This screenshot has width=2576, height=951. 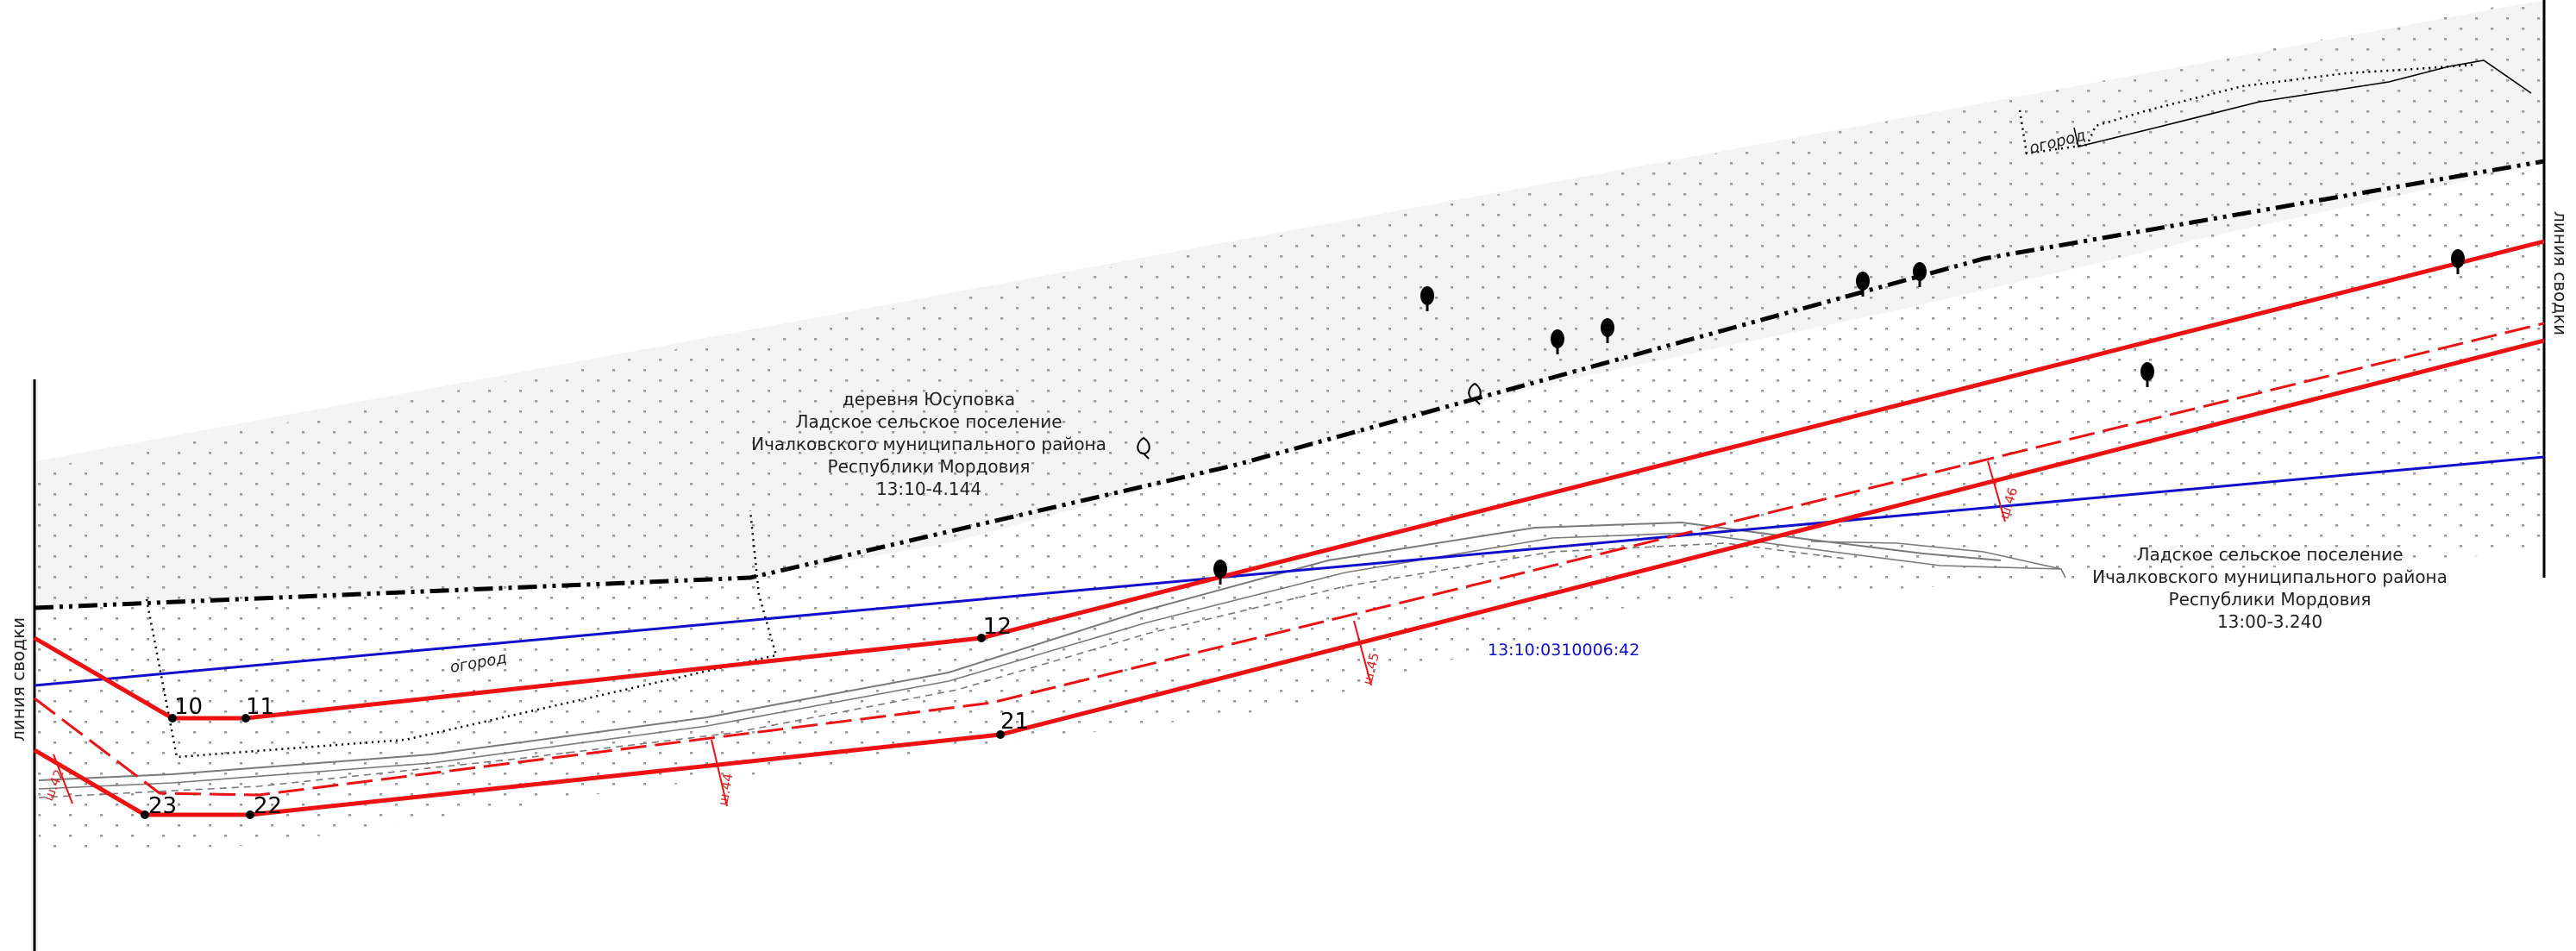 I want to click on district-label-line-1: Ладское сельское поселение, so click(x=2269, y=554).